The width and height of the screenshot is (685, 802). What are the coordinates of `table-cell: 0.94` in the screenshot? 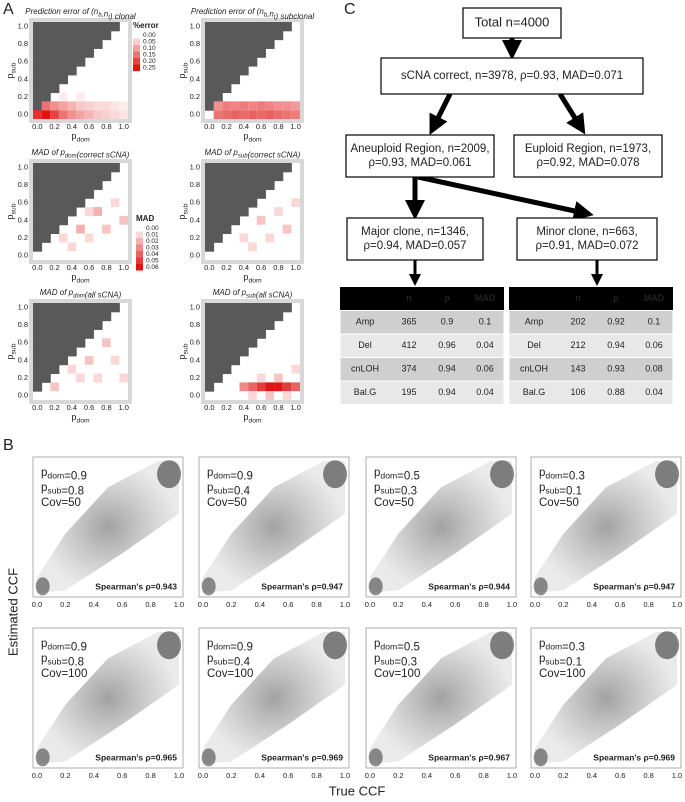 It's located at (447, 369).